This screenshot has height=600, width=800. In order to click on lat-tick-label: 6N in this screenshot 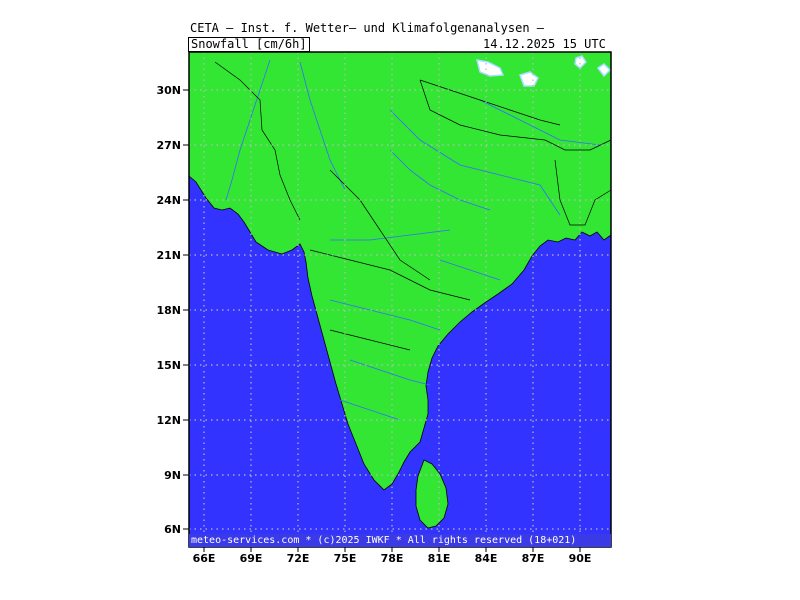, I will do `click(172, 529)`.